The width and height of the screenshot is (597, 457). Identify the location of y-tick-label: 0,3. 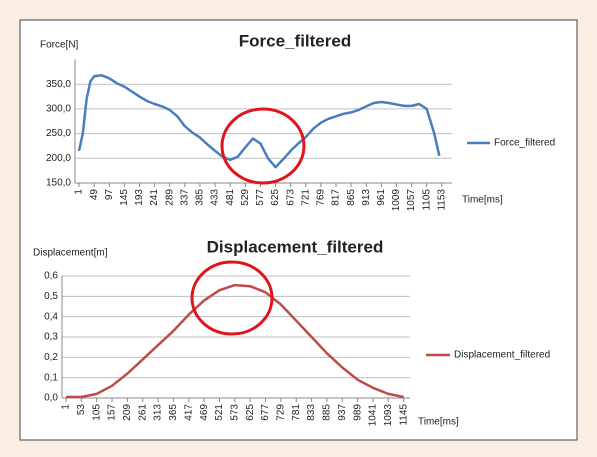
(51, 337).